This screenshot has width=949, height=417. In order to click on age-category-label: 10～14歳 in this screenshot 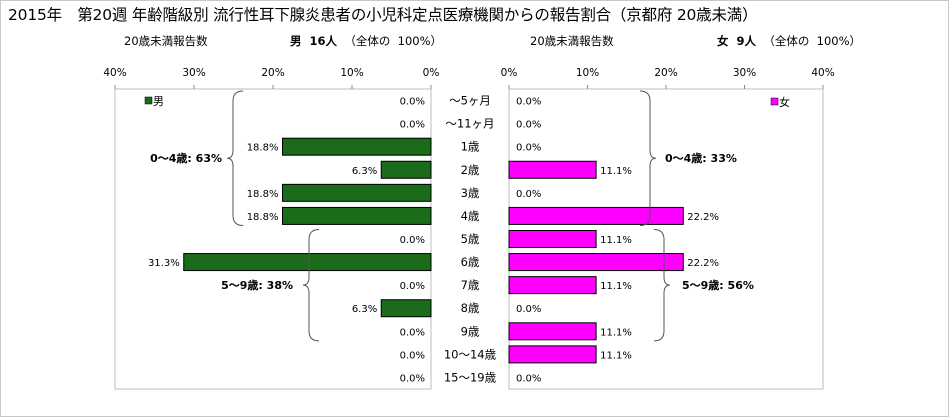, I will do `click(470, 354)`.